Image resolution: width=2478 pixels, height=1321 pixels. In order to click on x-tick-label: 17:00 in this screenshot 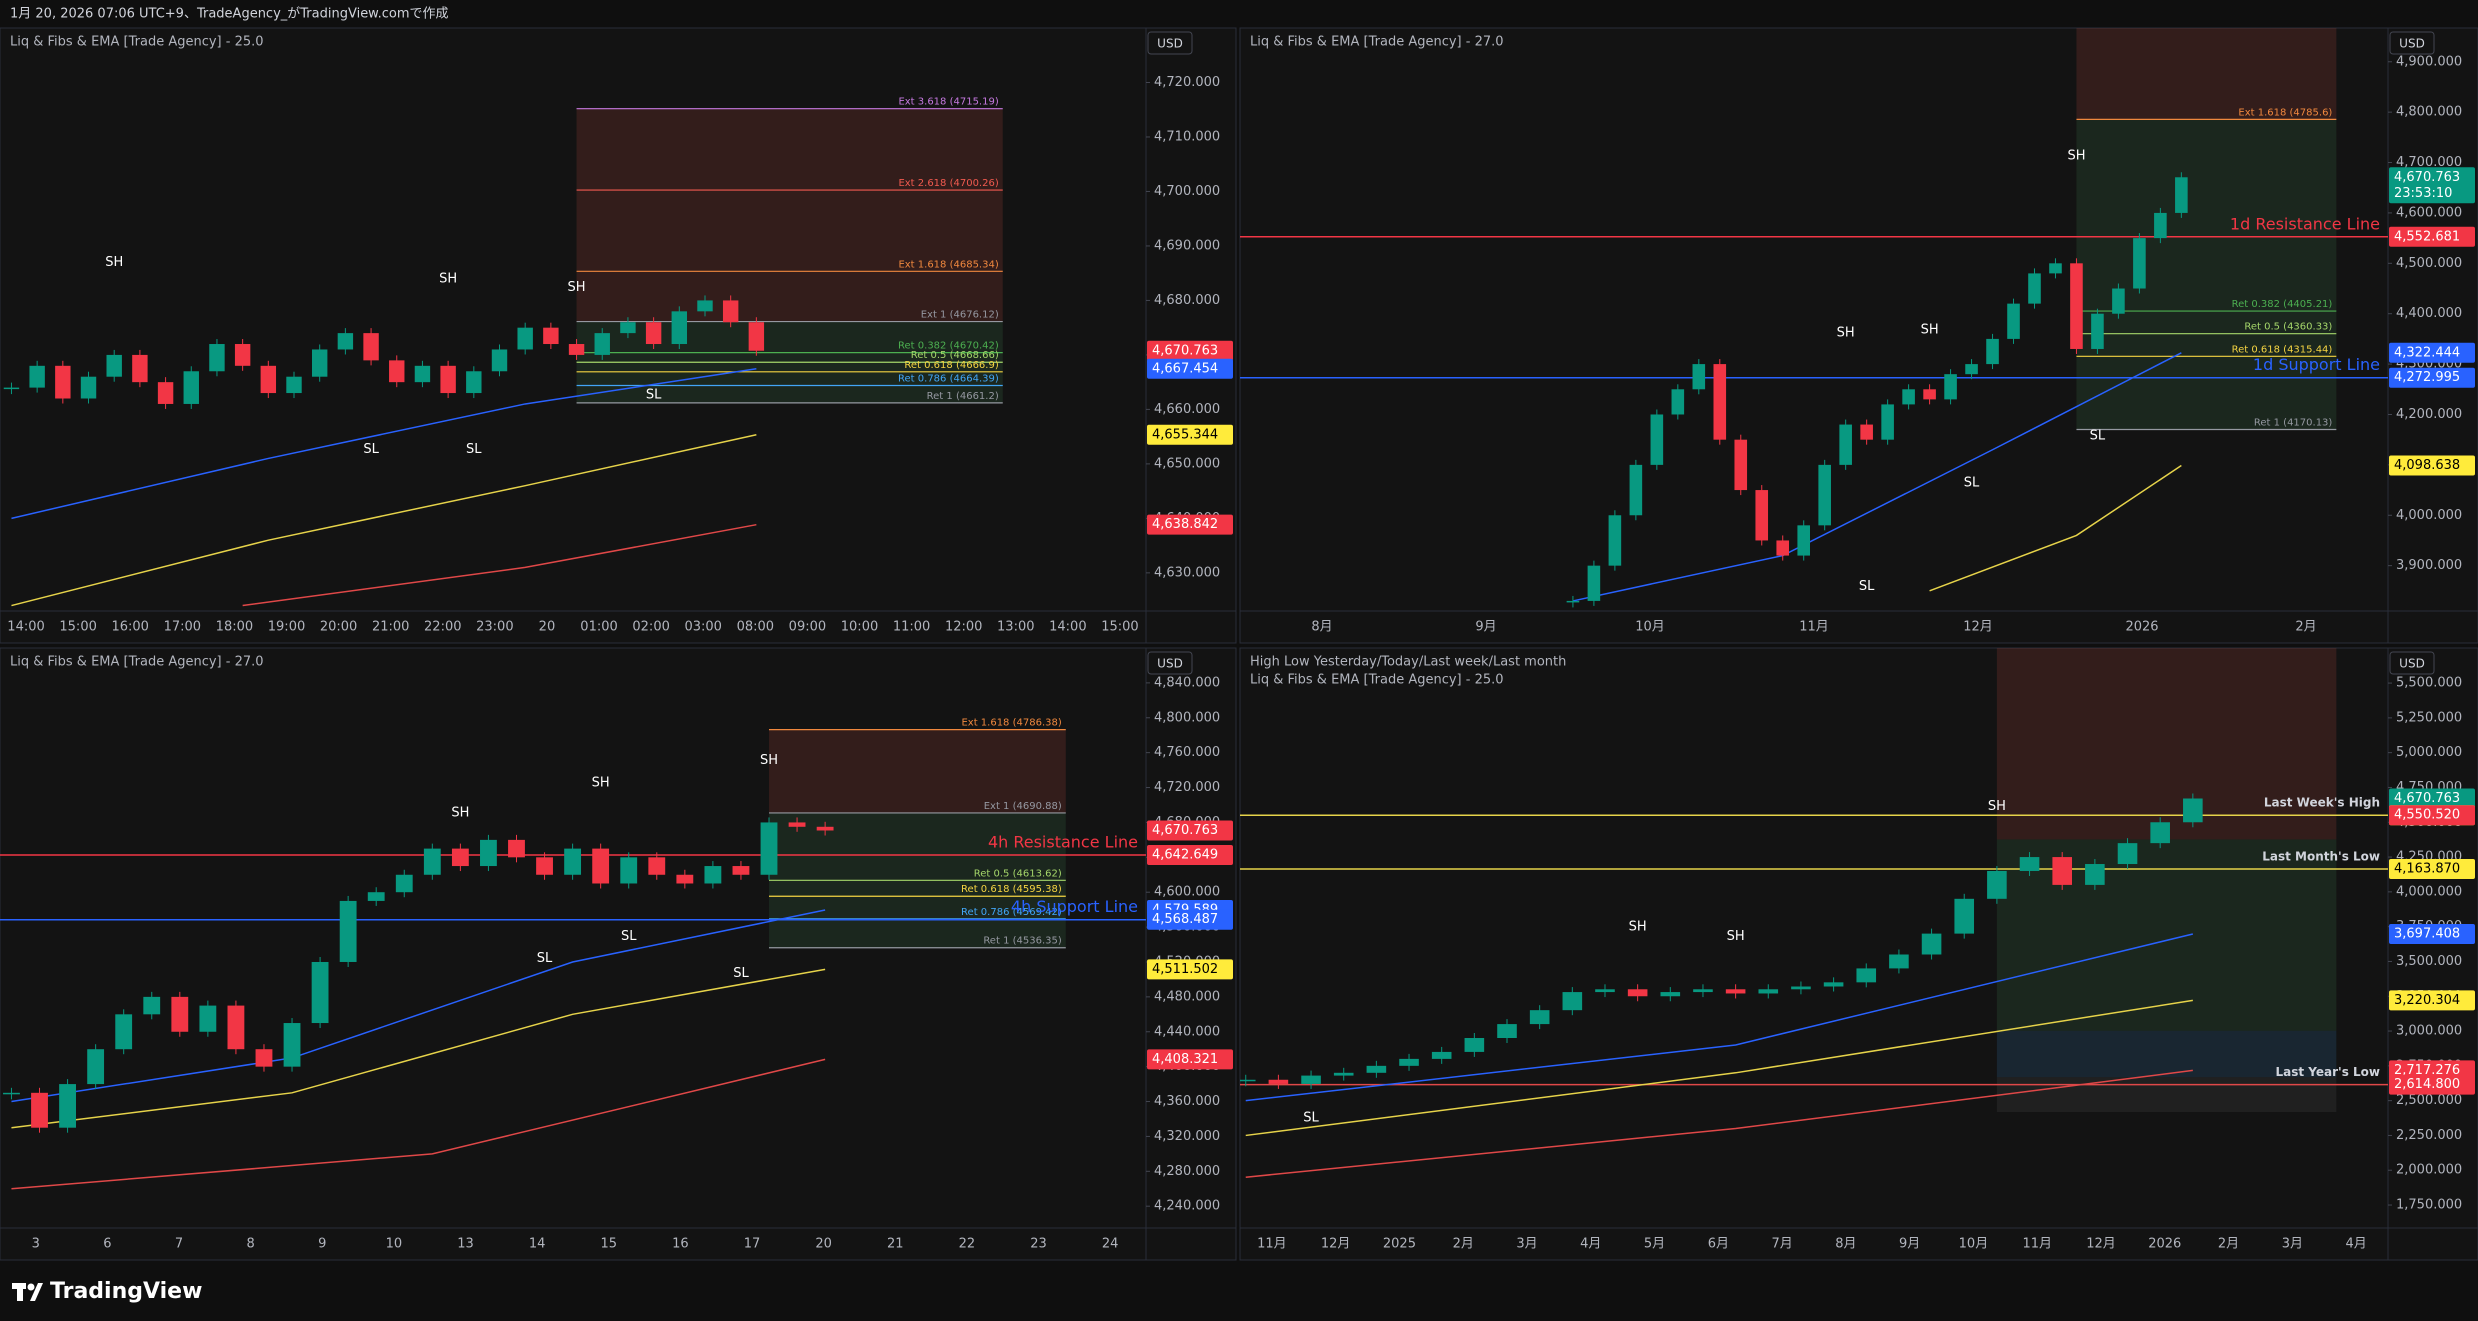, I will do `click(182, 627)`.